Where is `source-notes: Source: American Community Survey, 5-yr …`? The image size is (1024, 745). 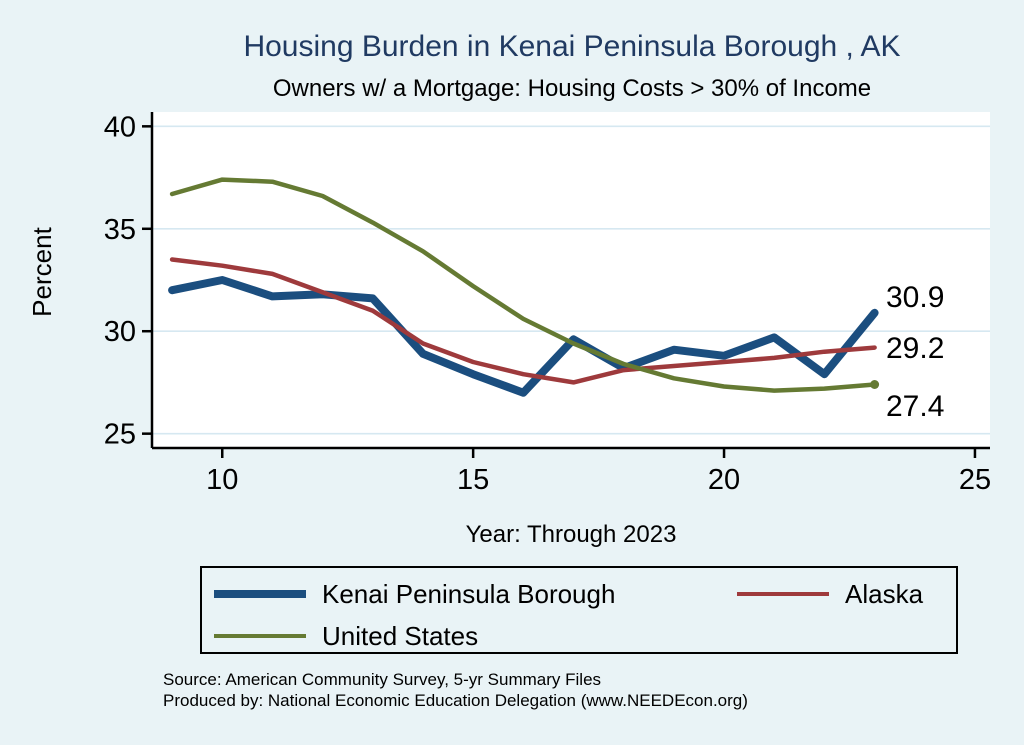 source-notes: Source: American Community Survey, 5-yr … is located at coordinates (455, 690).